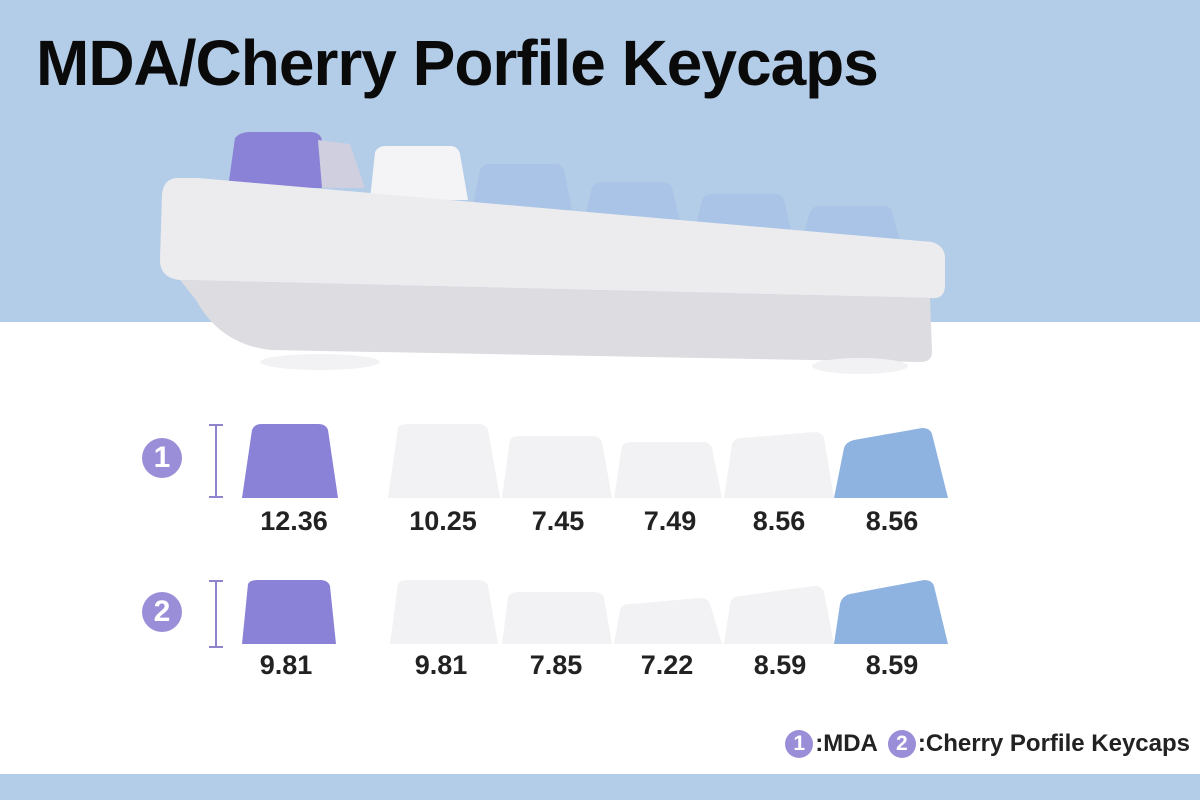 The image size is (1200, 800). Describe the element at coordinates (667, 665) in the screenshot. I see `keycap-height-value: 7.22` at that location.